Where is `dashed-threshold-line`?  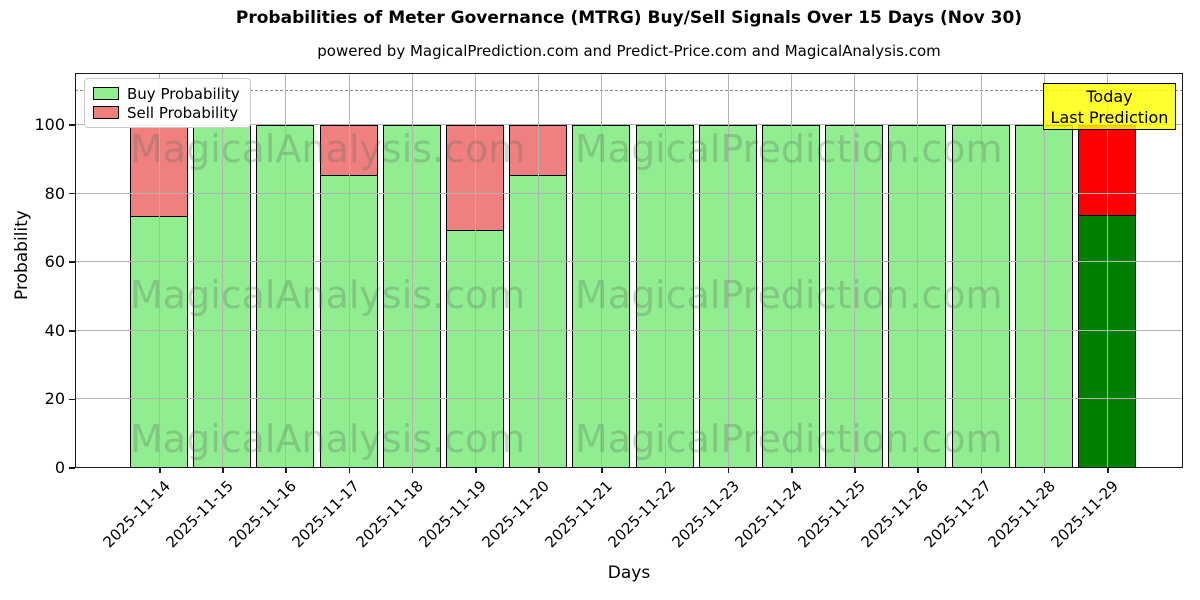
dashed-threshold-line is located at coordinates (629, 90).